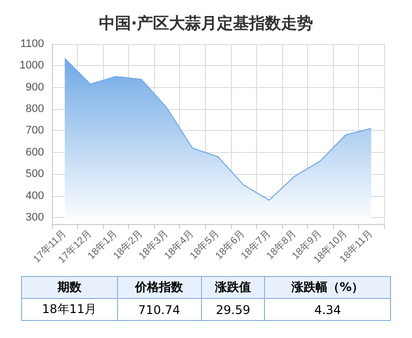 The image size is (412, 338). I want to click on y-tick-label: 1100, so click(32, 44).